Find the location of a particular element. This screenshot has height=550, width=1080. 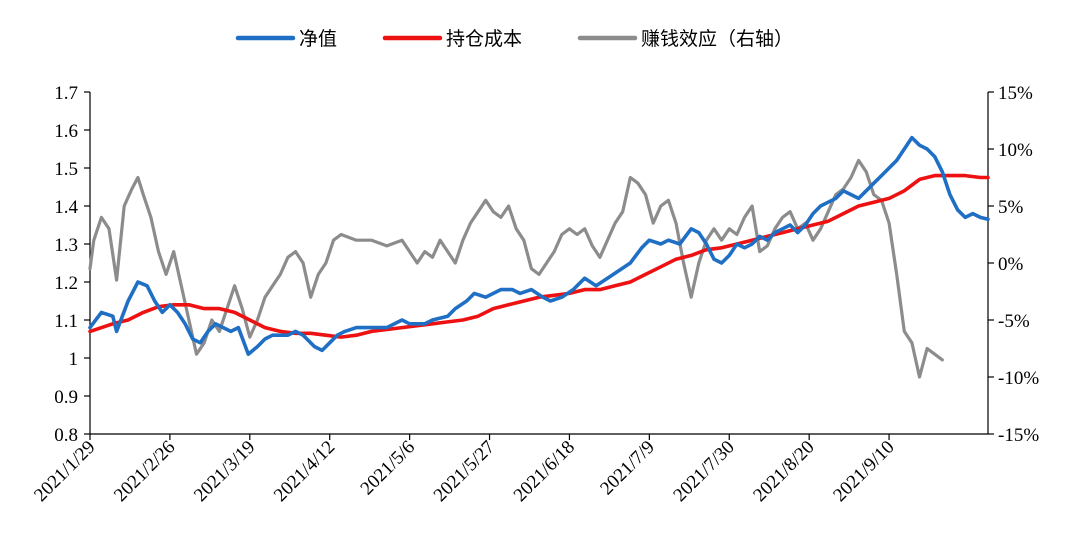

right-tick-label: -15% is located at coordinates (1018, 435).